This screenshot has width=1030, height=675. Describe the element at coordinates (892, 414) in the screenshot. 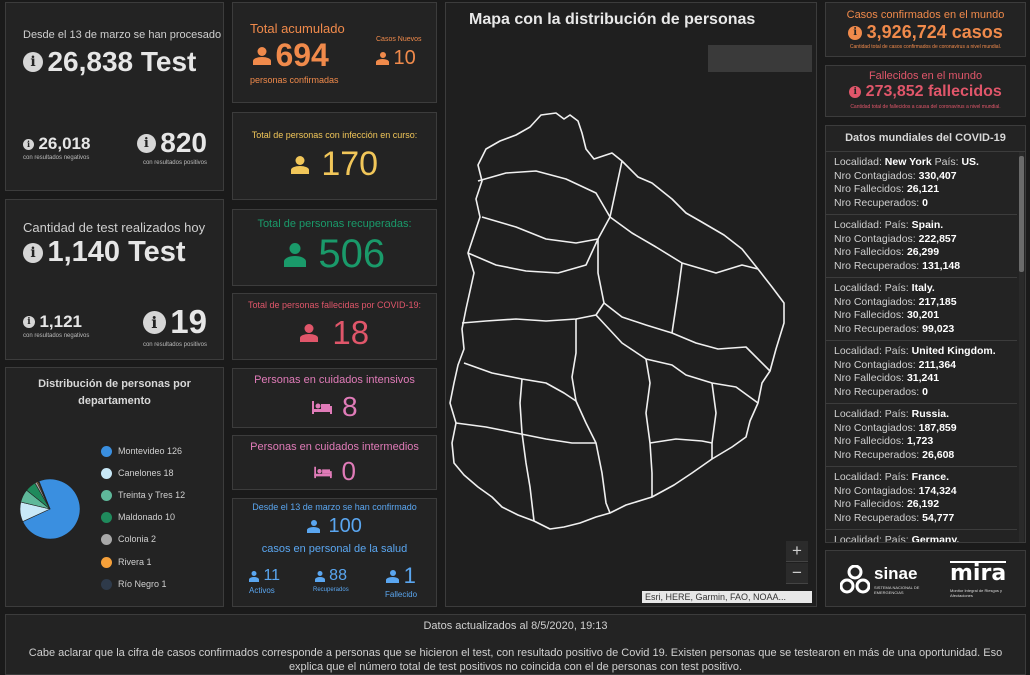

I see `world-data-location: Localidad: País: Russia.` at that location.